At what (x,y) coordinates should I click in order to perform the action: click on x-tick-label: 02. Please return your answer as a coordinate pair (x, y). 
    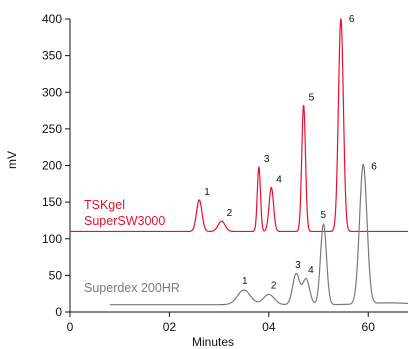
    Looking at the image, I should click on (170, 327).